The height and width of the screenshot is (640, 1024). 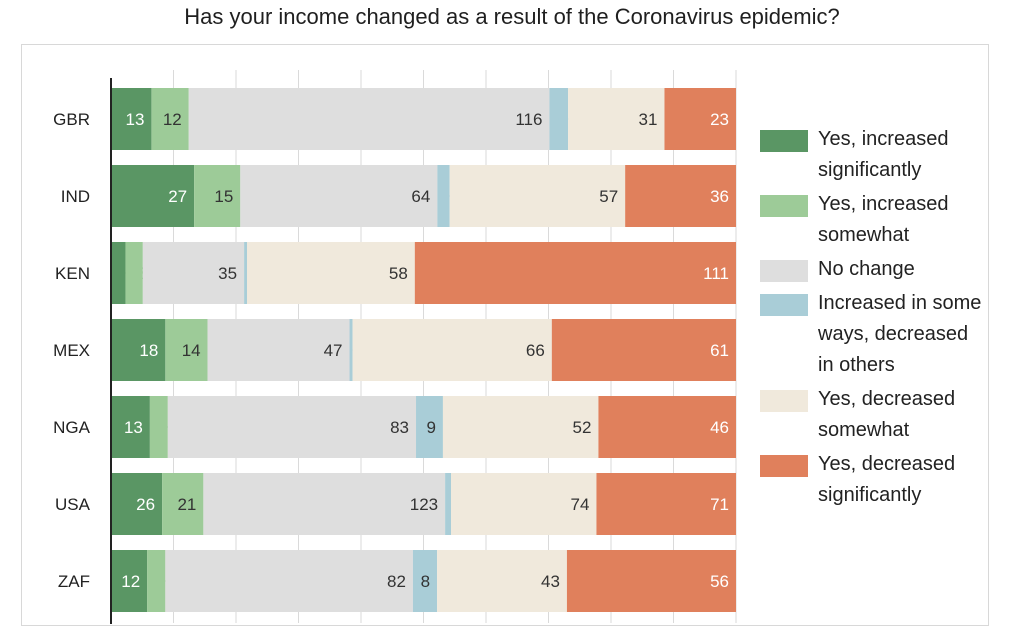 What do you see at coordinates (148, 350) in the screenshot?
I see `data-label: 18` at bounding box center [148, 350].